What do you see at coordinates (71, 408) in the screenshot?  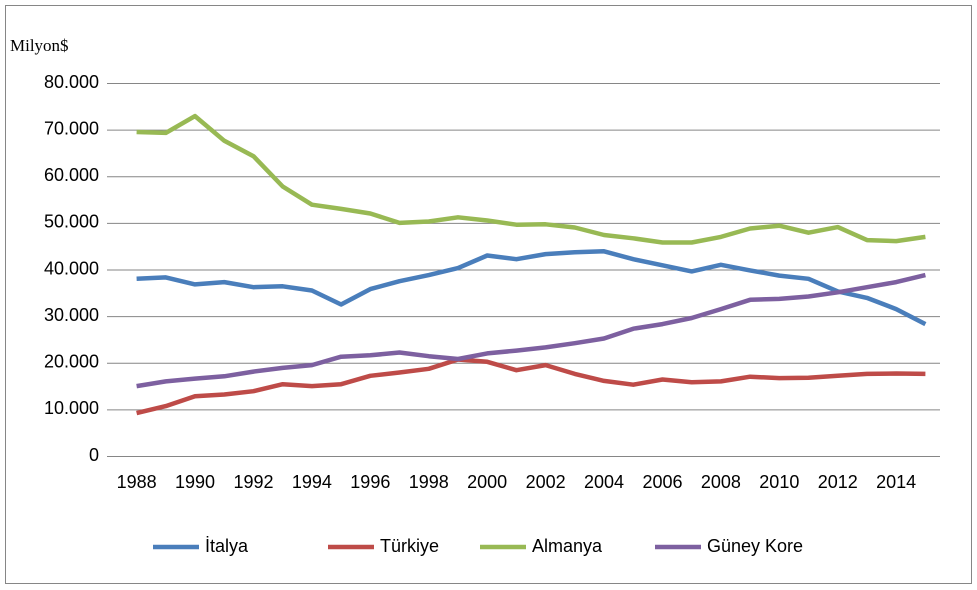 I see `y-tick-label: 10.000` at bounding box center [71, 408].